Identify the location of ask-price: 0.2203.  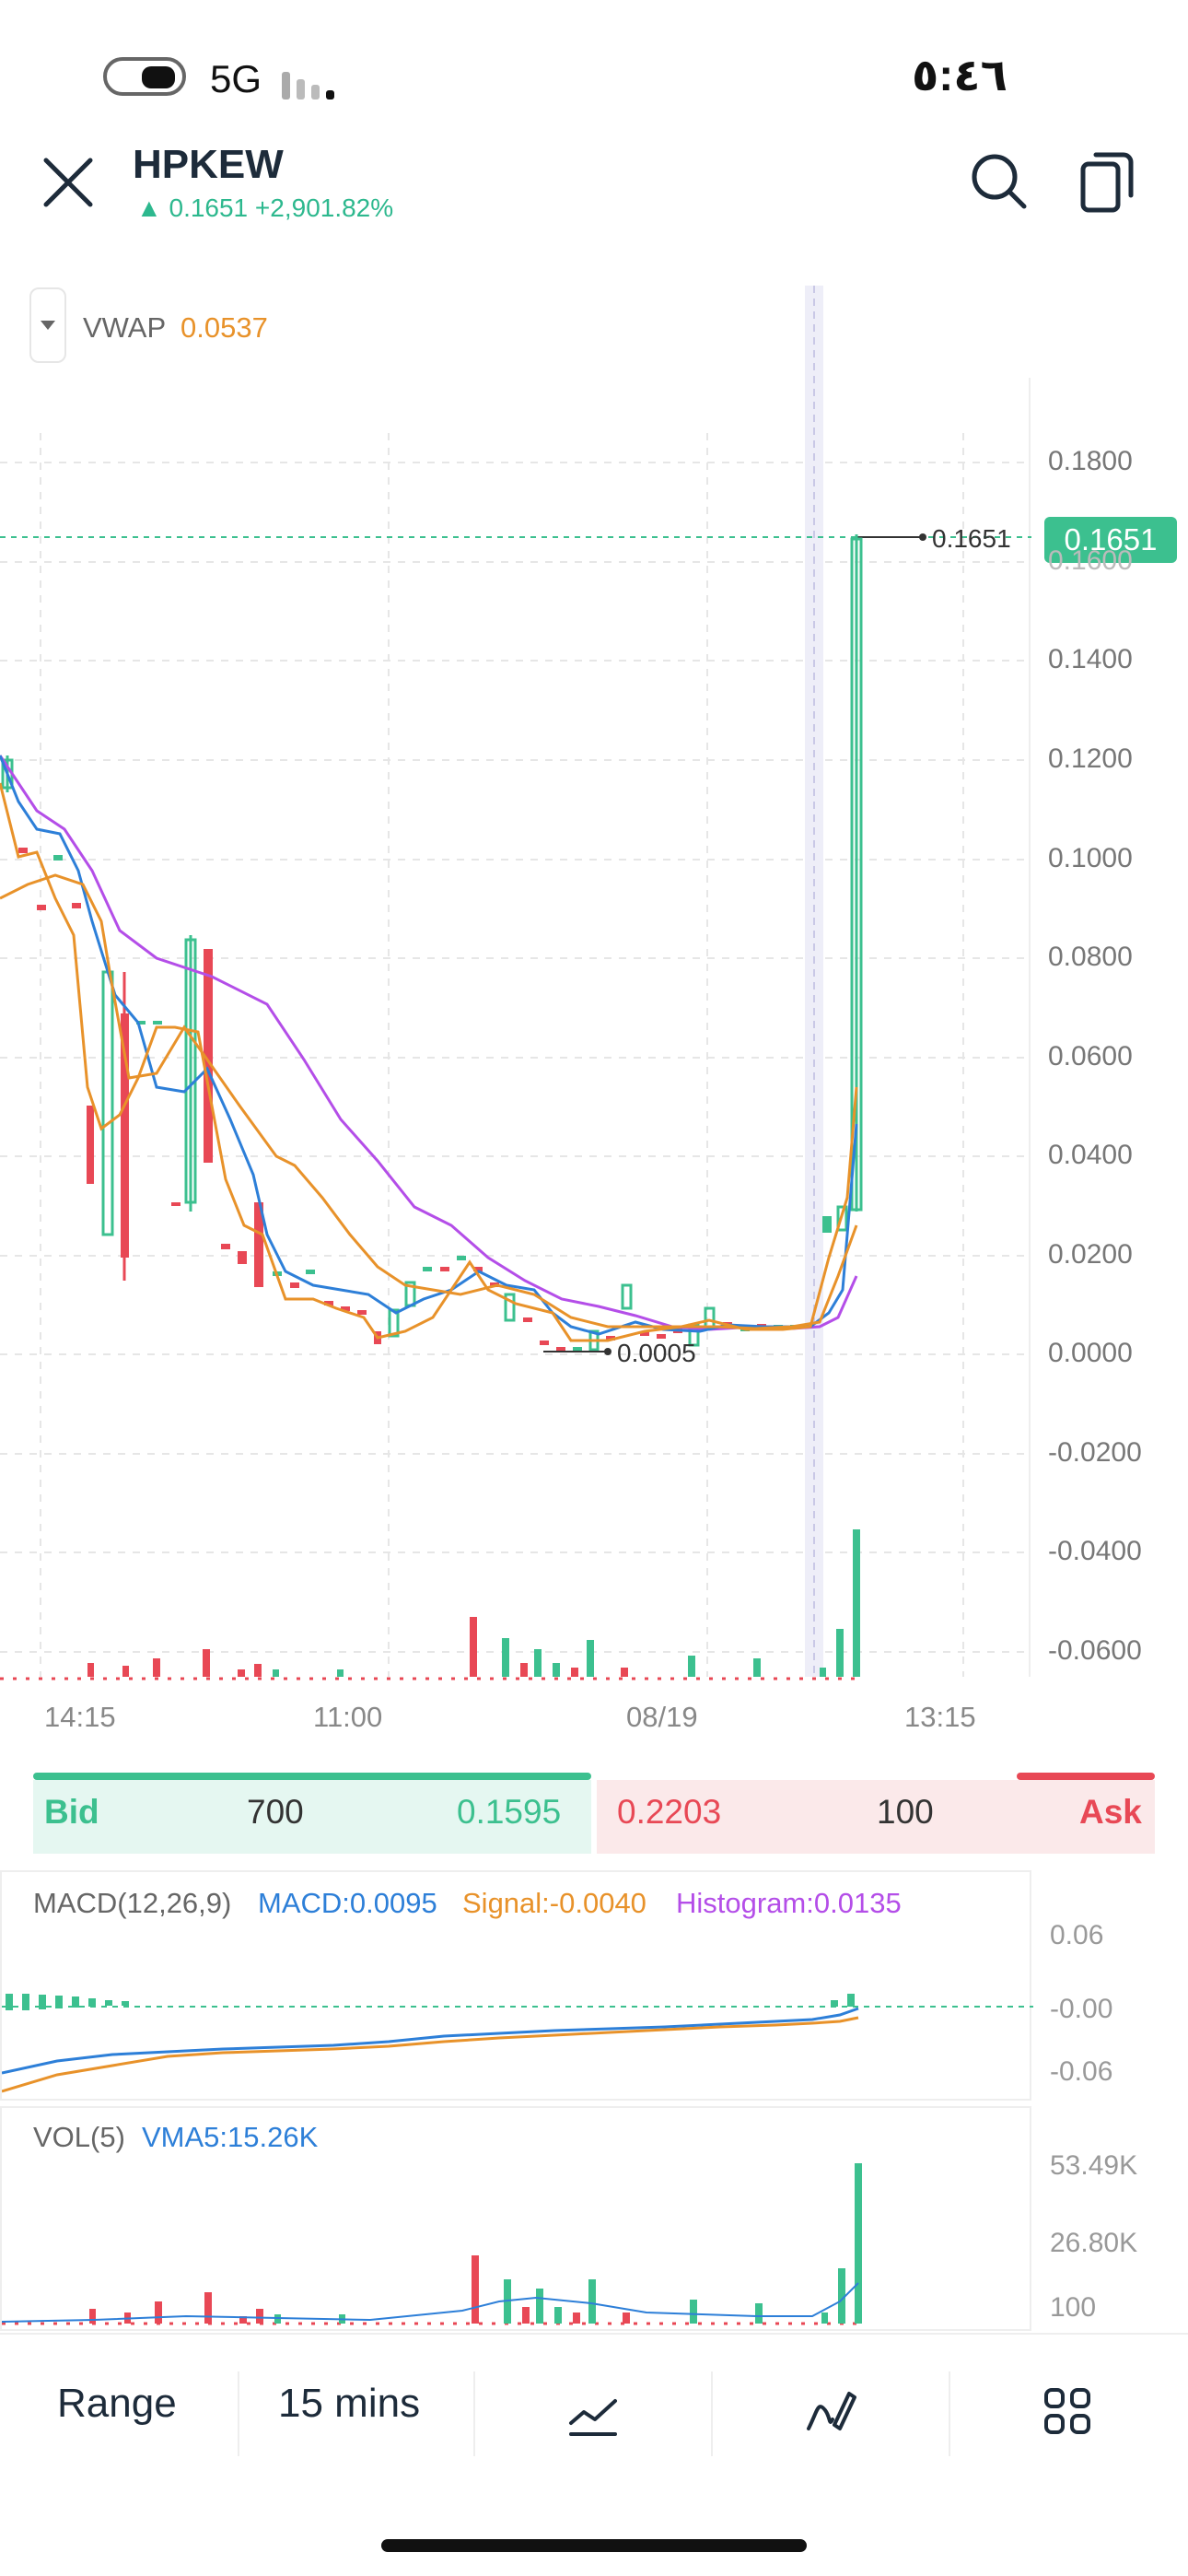
(669, 1812).